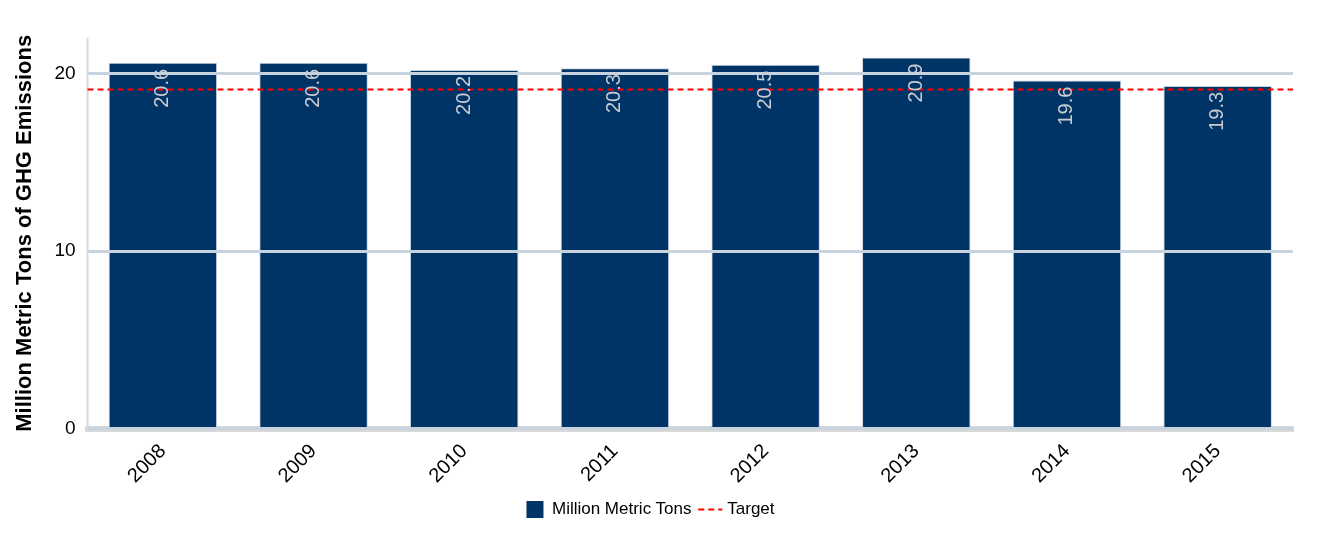 The image size is (1321, 539). I want to click on data-label: 20.2, so click(462, 95).